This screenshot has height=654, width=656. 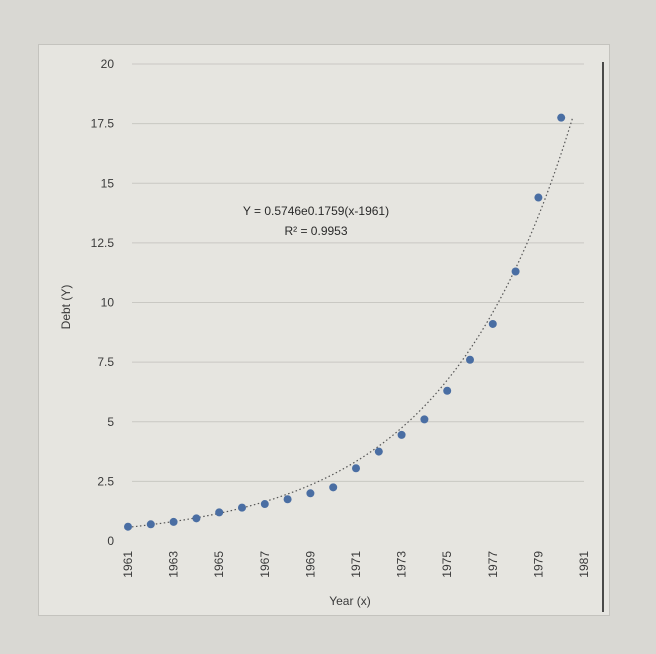 What do you see at coordinates (110, 422) in the screenshot?
I see `y-tick-label: 5` at bounding box center [110, 422].